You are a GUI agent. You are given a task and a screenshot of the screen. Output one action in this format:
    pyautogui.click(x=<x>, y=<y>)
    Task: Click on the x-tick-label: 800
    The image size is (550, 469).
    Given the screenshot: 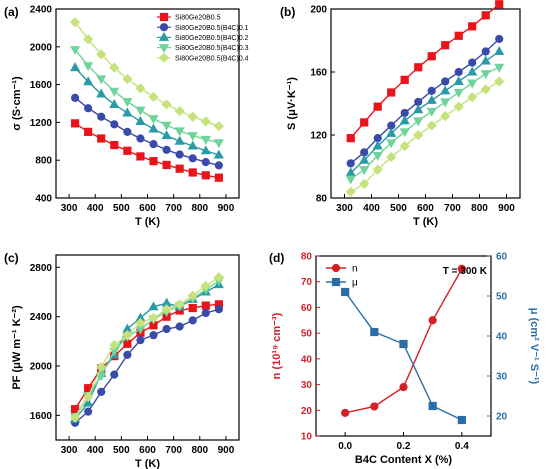 What is the action you would take?
    pyautogui.click(x=479, y=208)
    